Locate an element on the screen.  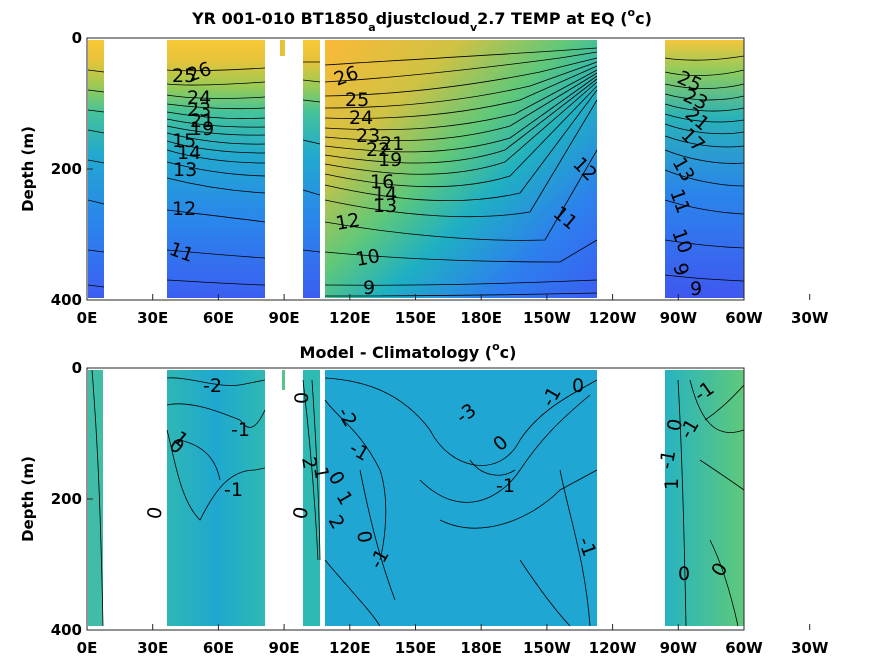
bottom-xtick-label: 180E is located at coordinates (481, 647).